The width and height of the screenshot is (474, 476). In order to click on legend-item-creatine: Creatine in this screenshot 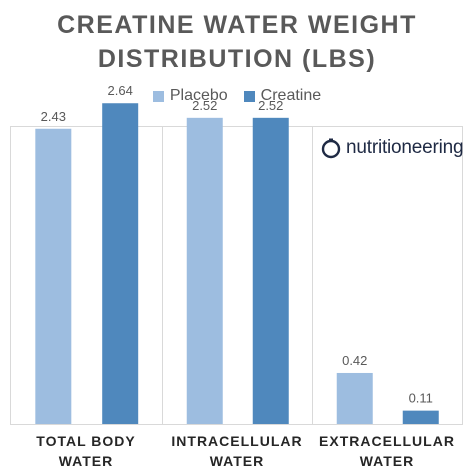, I will do `click(282, 96)`.